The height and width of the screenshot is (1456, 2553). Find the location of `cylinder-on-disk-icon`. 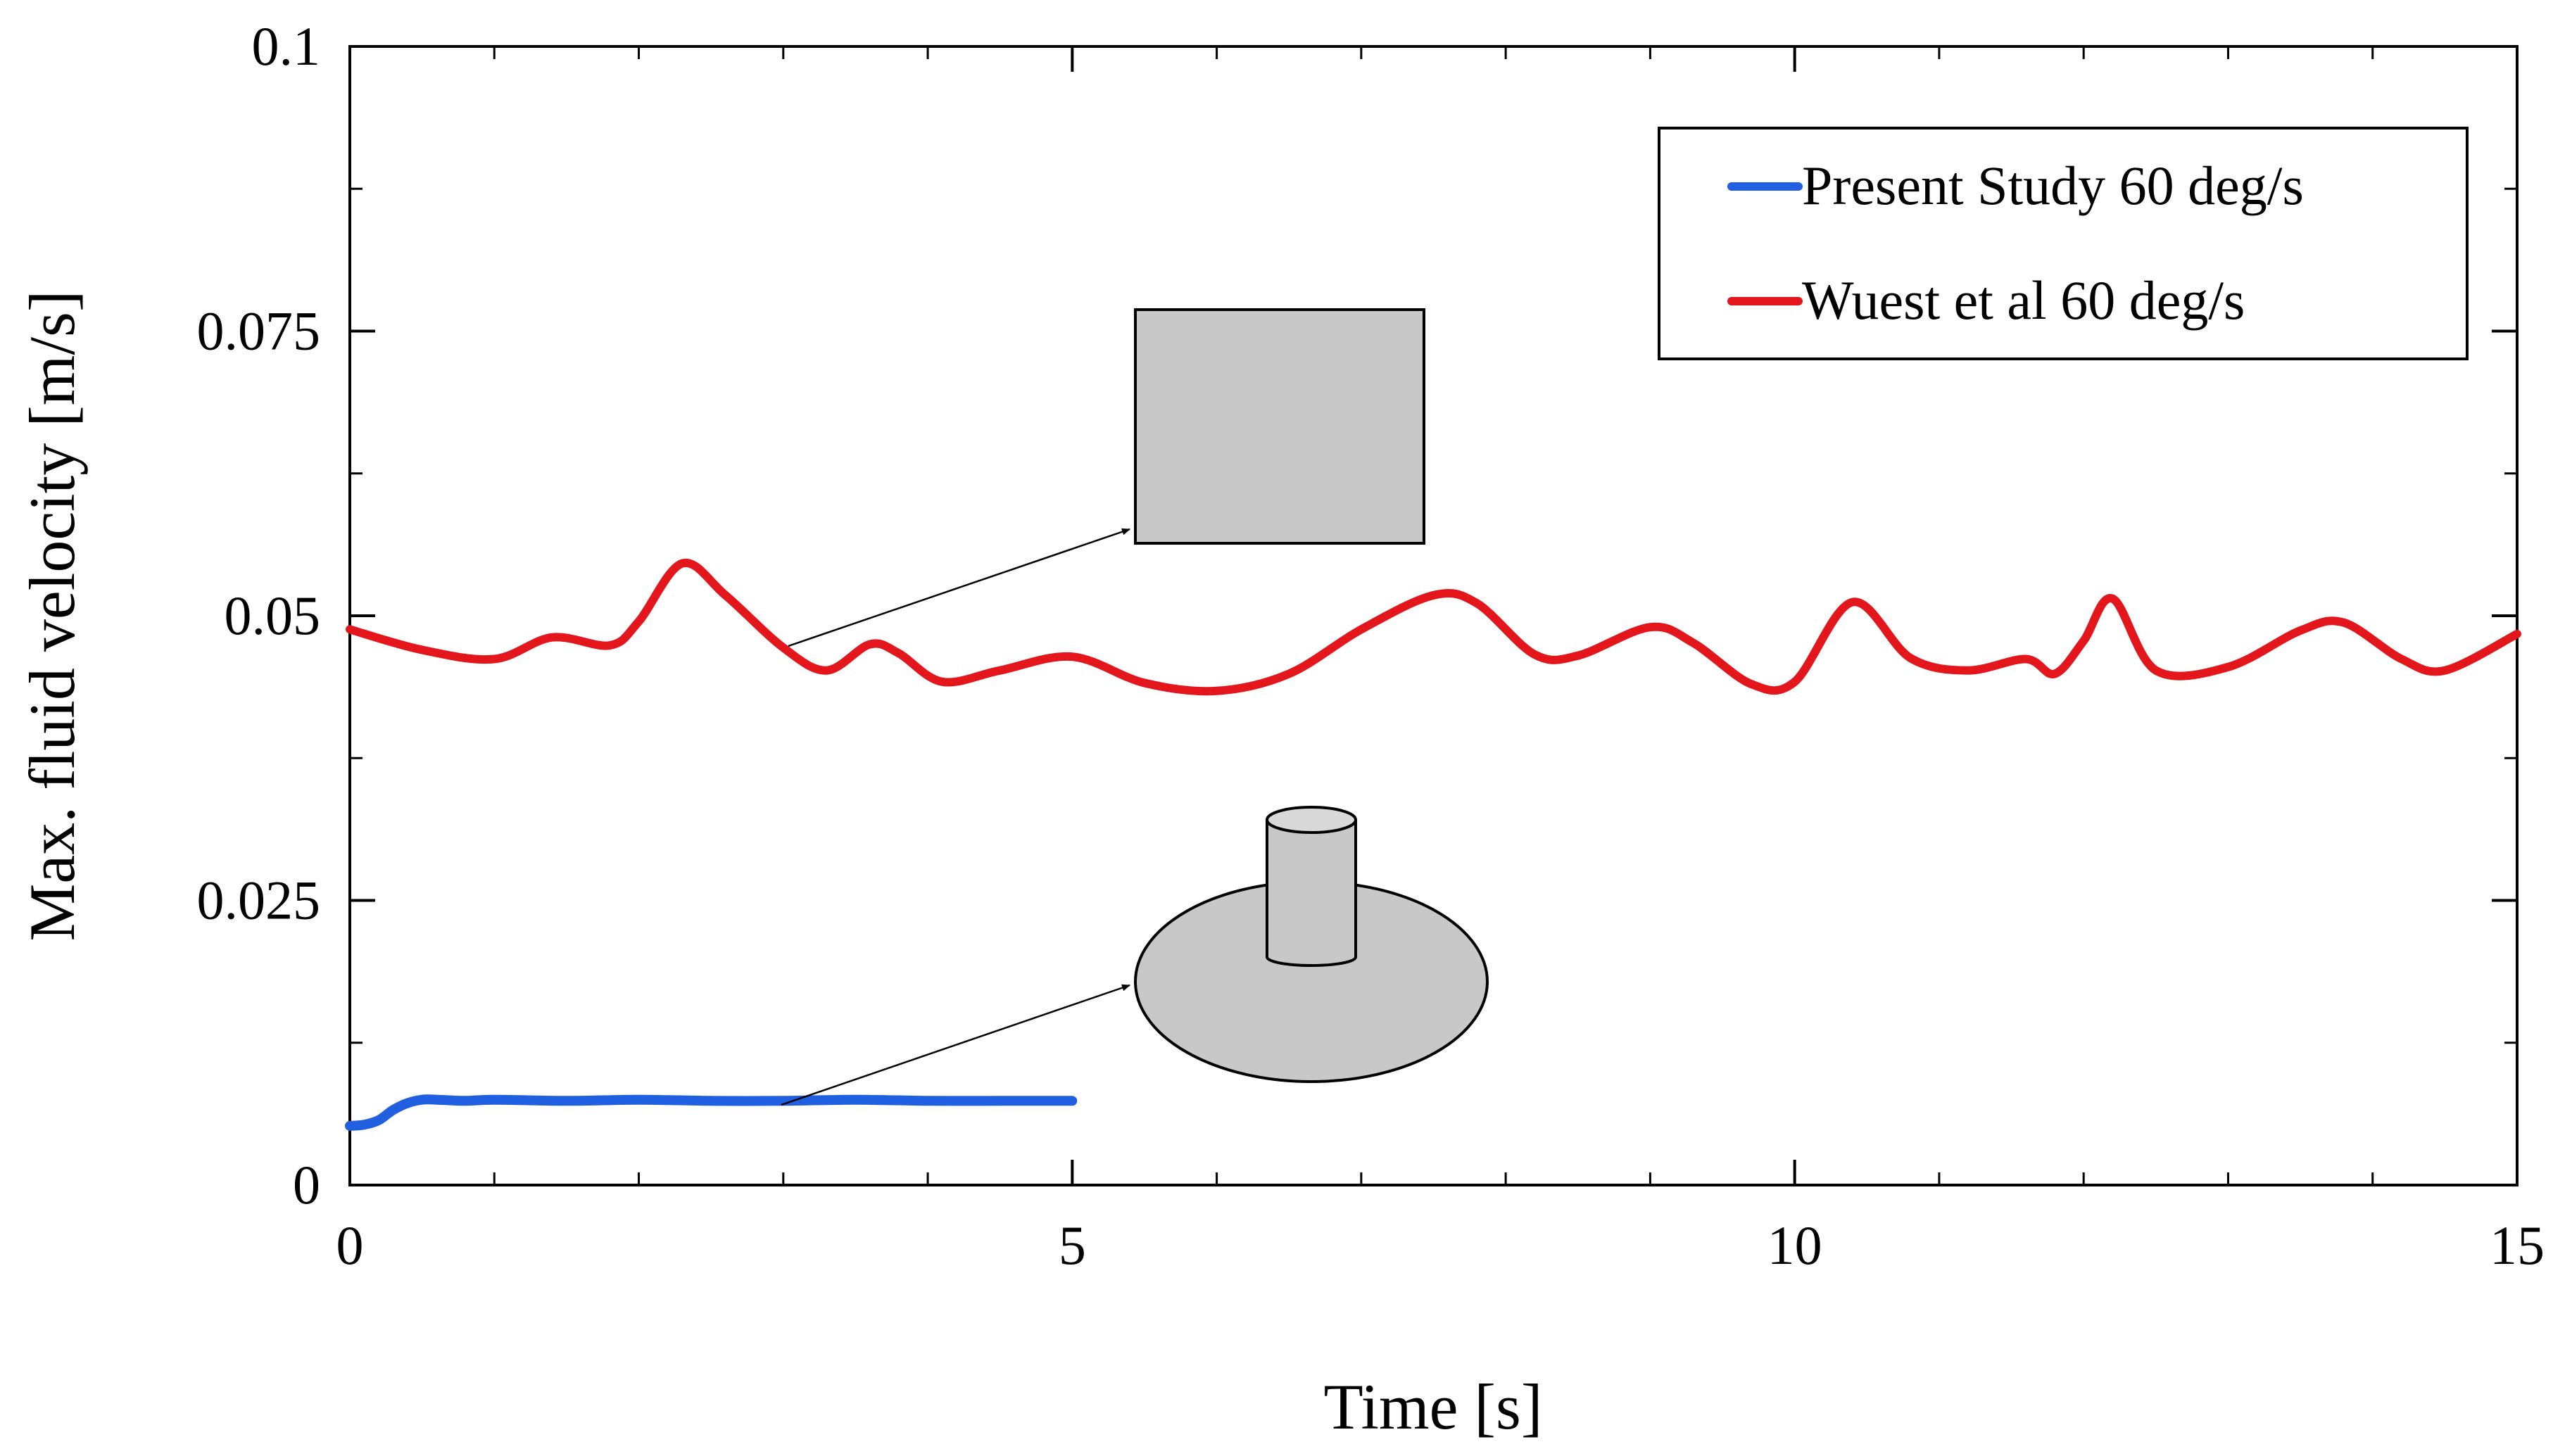

cylinder-on-disk-icon is located at coordinates (1311, 944).